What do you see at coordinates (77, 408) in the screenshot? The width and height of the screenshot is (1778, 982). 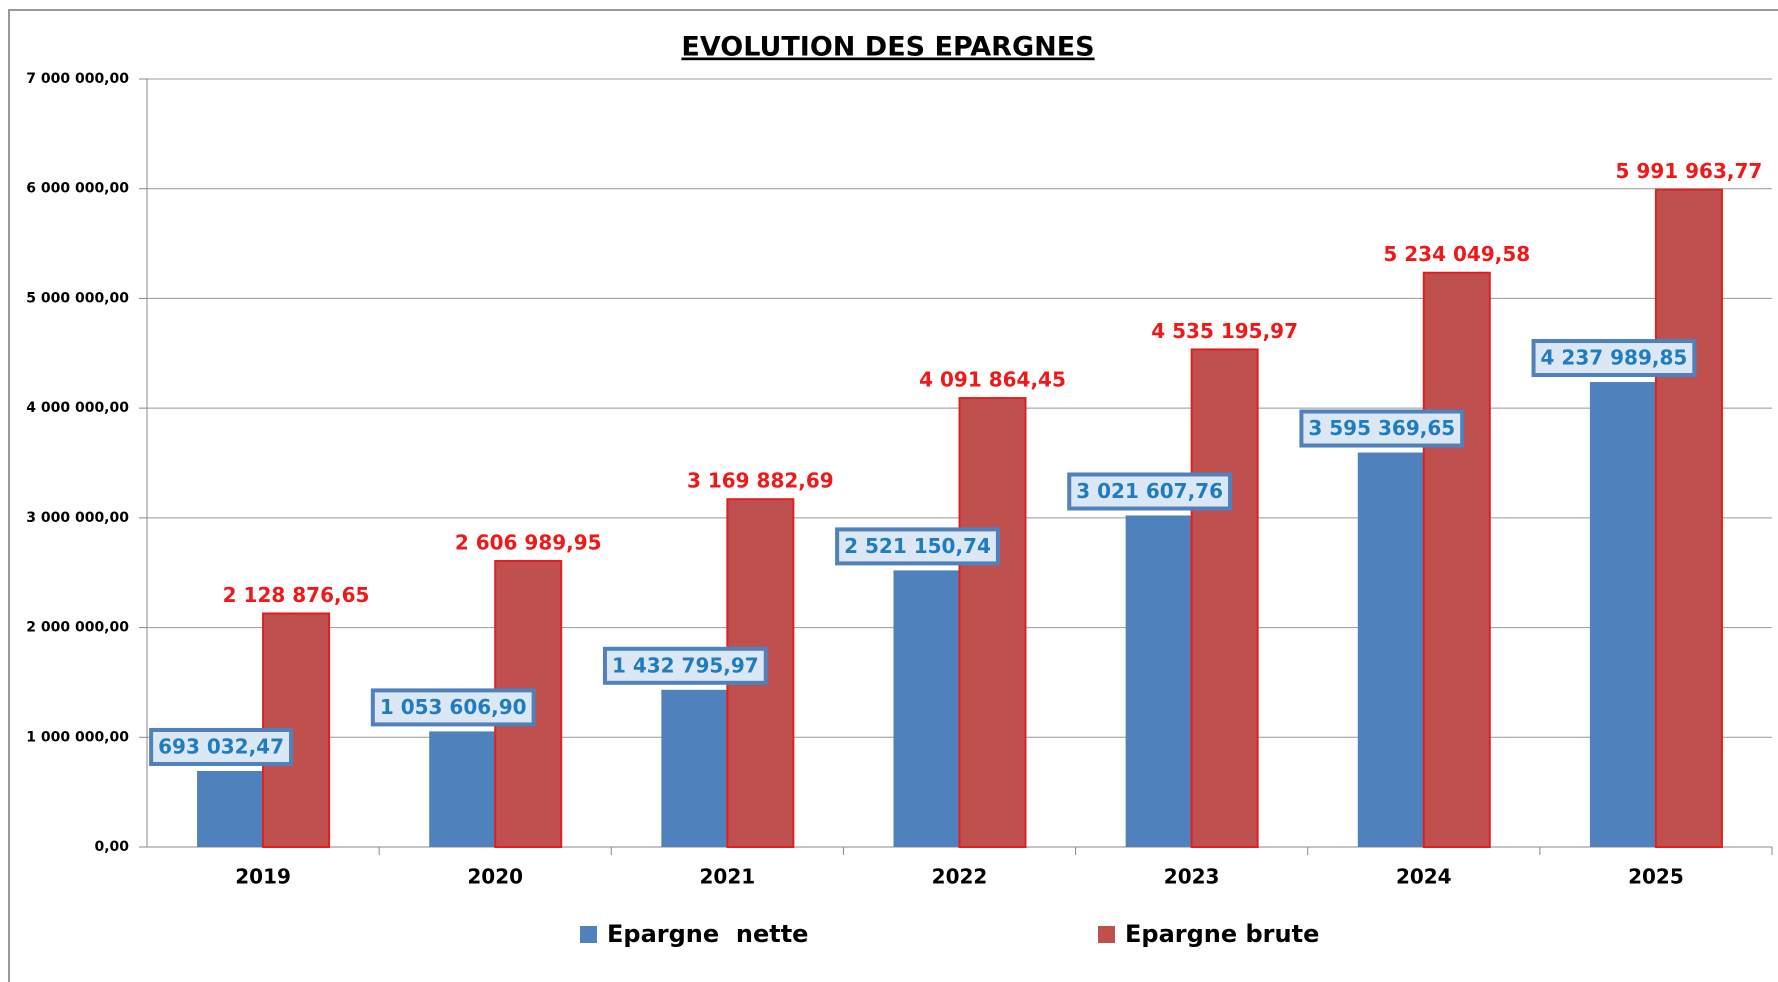 I see `y-tick-label: 4 000 000,00` at bounding box center [77, 408].